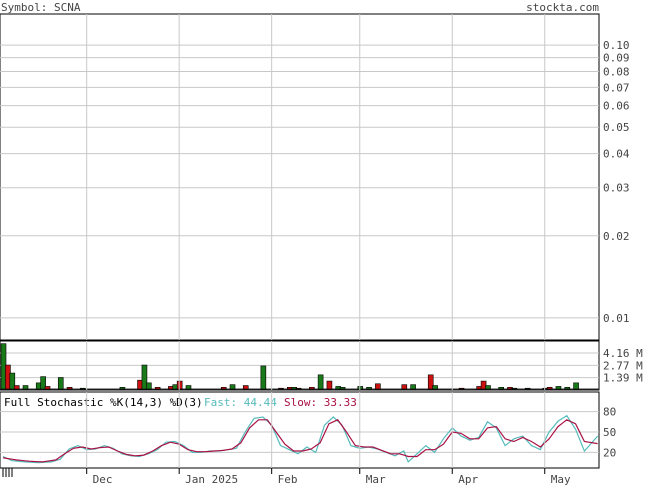 The height and width of the screenshot is (486, 655). I want to click on stochastic-fast-line, so click(300, 439).